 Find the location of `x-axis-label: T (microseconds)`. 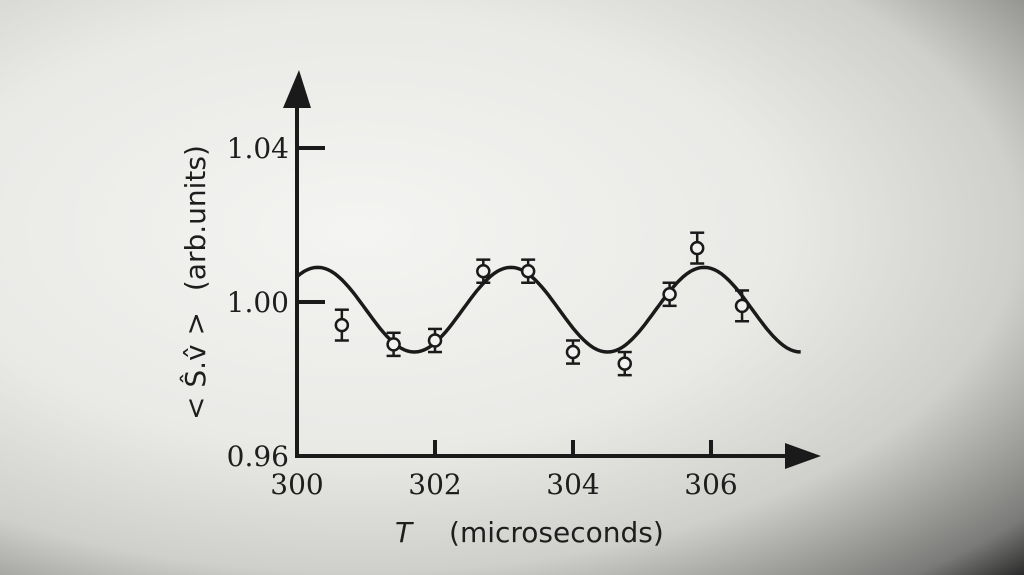

x-axis-label: T (microseconds) is located at coordinates (529, 532).